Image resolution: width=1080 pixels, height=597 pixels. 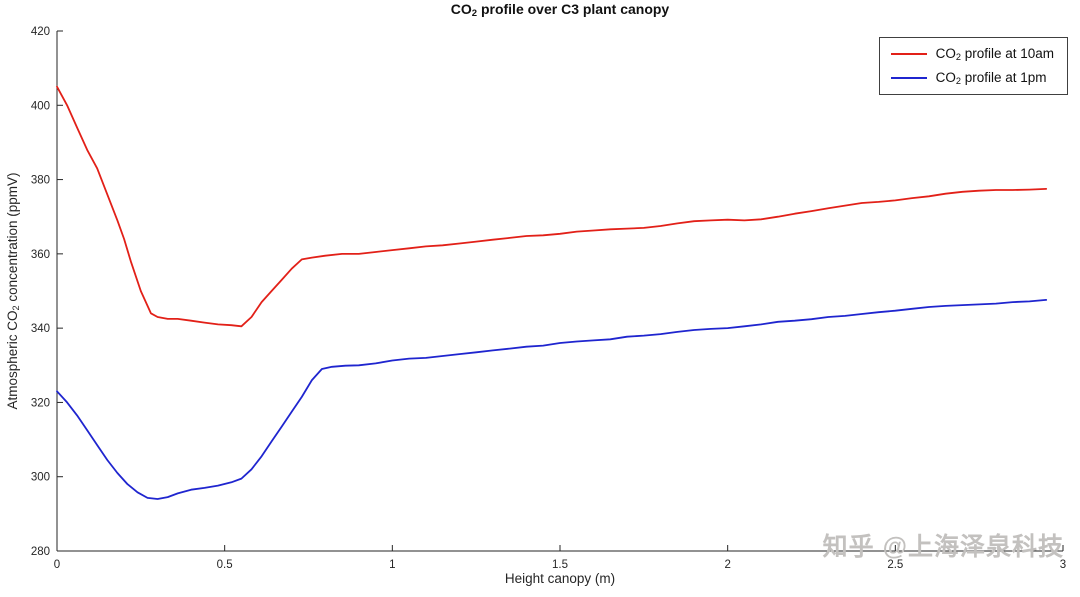 What do you see at coordinates (40, 255) in the screenshot?
I see `y-tick-label: 360` at bounding box center [40, 255].